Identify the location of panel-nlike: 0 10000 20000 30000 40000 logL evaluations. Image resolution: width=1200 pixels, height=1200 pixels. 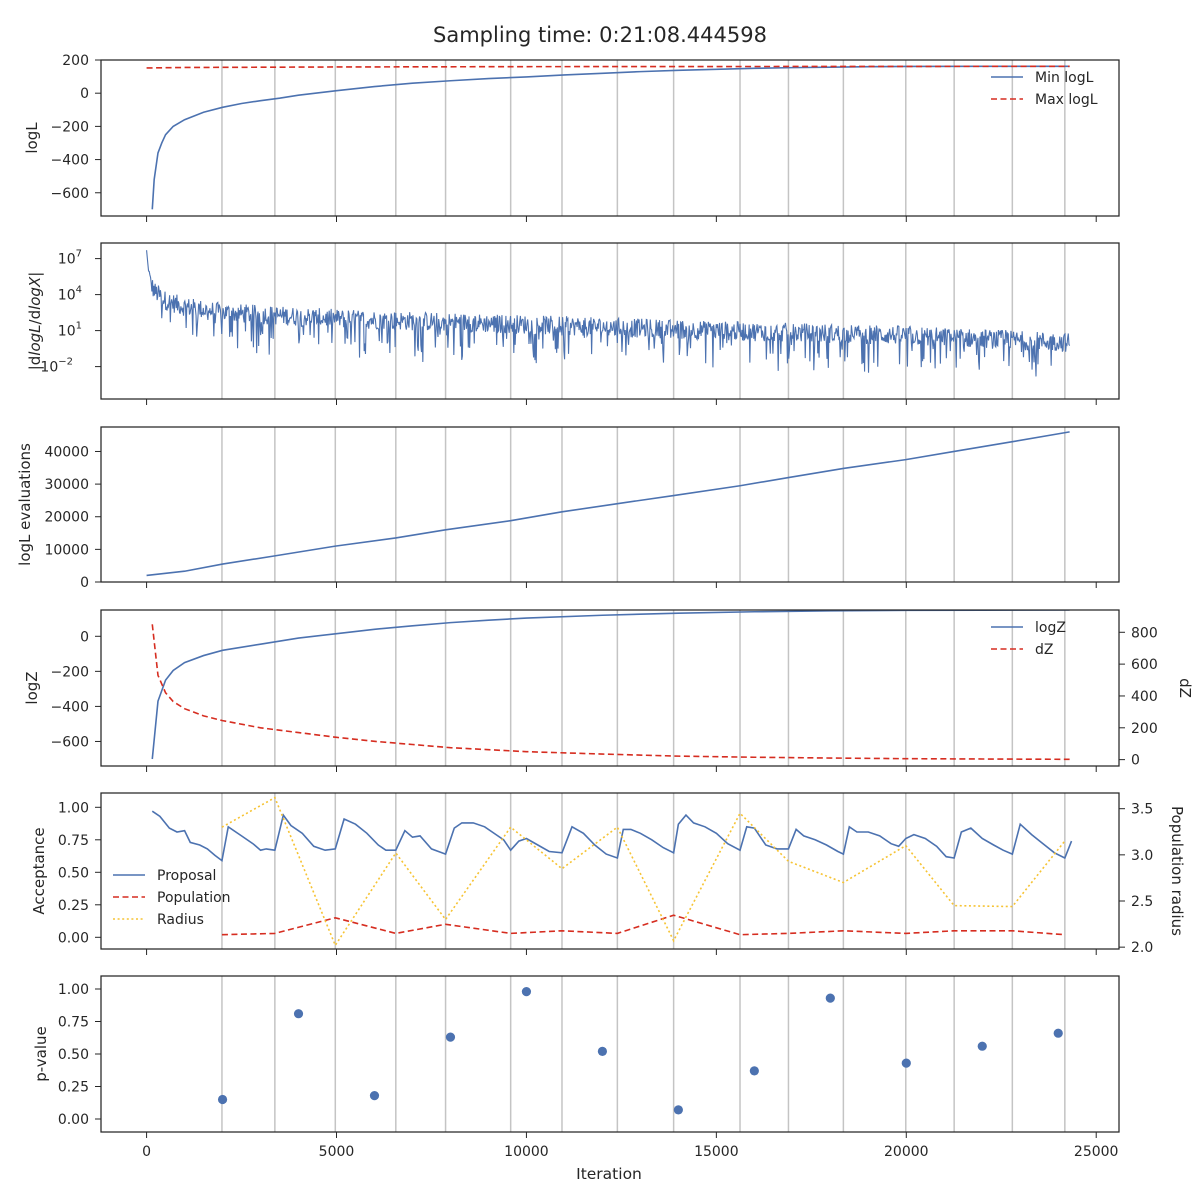
(568, 508).